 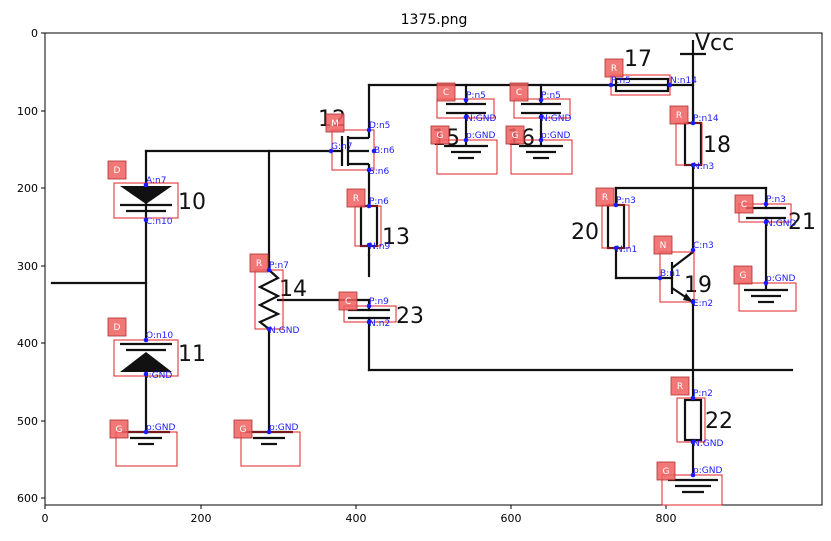 What do you see at coordinates (379, 126) in the screenshot?
I see `pin-label: D:n5` at bounding box center [379, 126].